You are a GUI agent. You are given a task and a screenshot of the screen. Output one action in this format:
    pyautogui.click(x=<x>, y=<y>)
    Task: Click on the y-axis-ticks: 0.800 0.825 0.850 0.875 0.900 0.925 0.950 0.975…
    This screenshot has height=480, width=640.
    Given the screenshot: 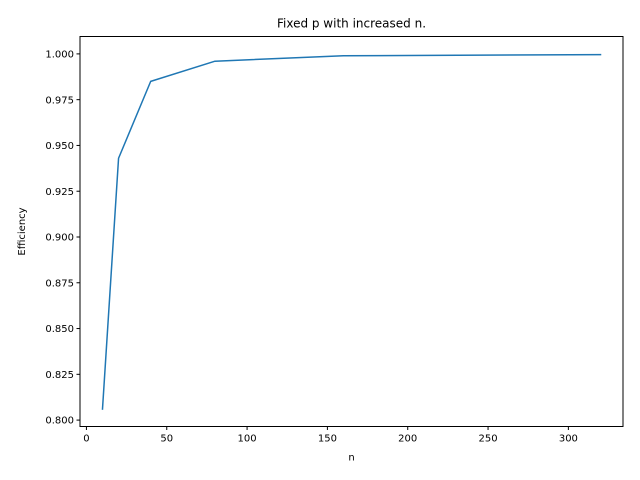 What is the action you would take?
    pyautogui.click(x=62, y=238)
    